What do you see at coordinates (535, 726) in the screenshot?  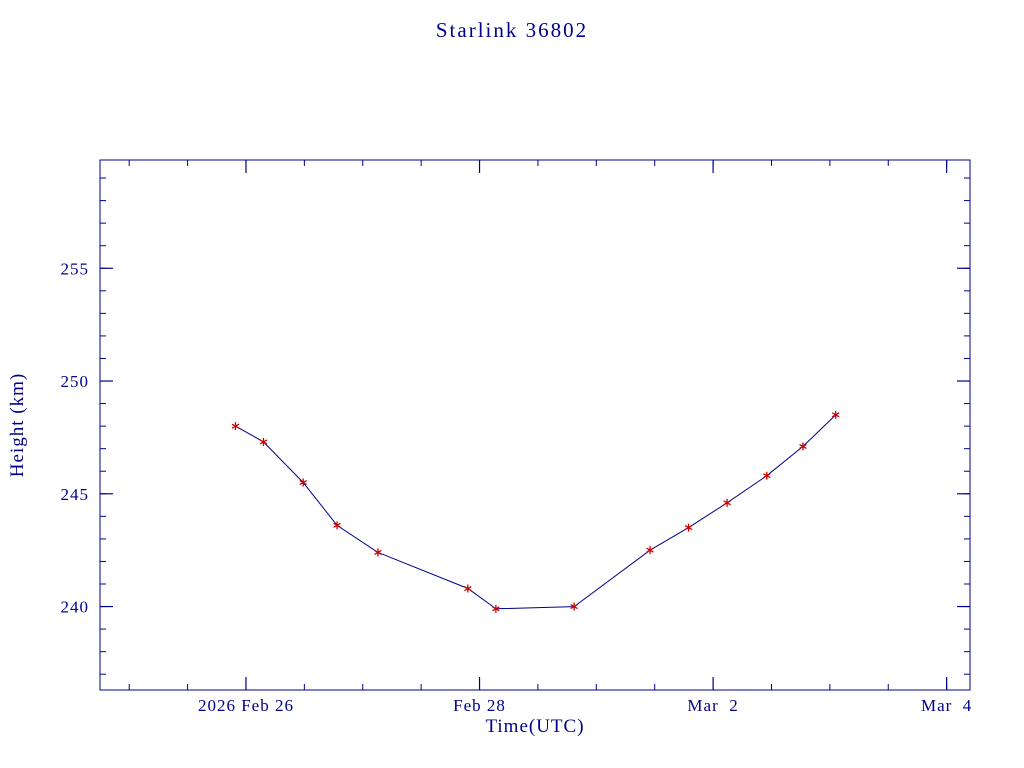 I see `x-axis-label: Time(UTC)` at bounding box center [535, 726].